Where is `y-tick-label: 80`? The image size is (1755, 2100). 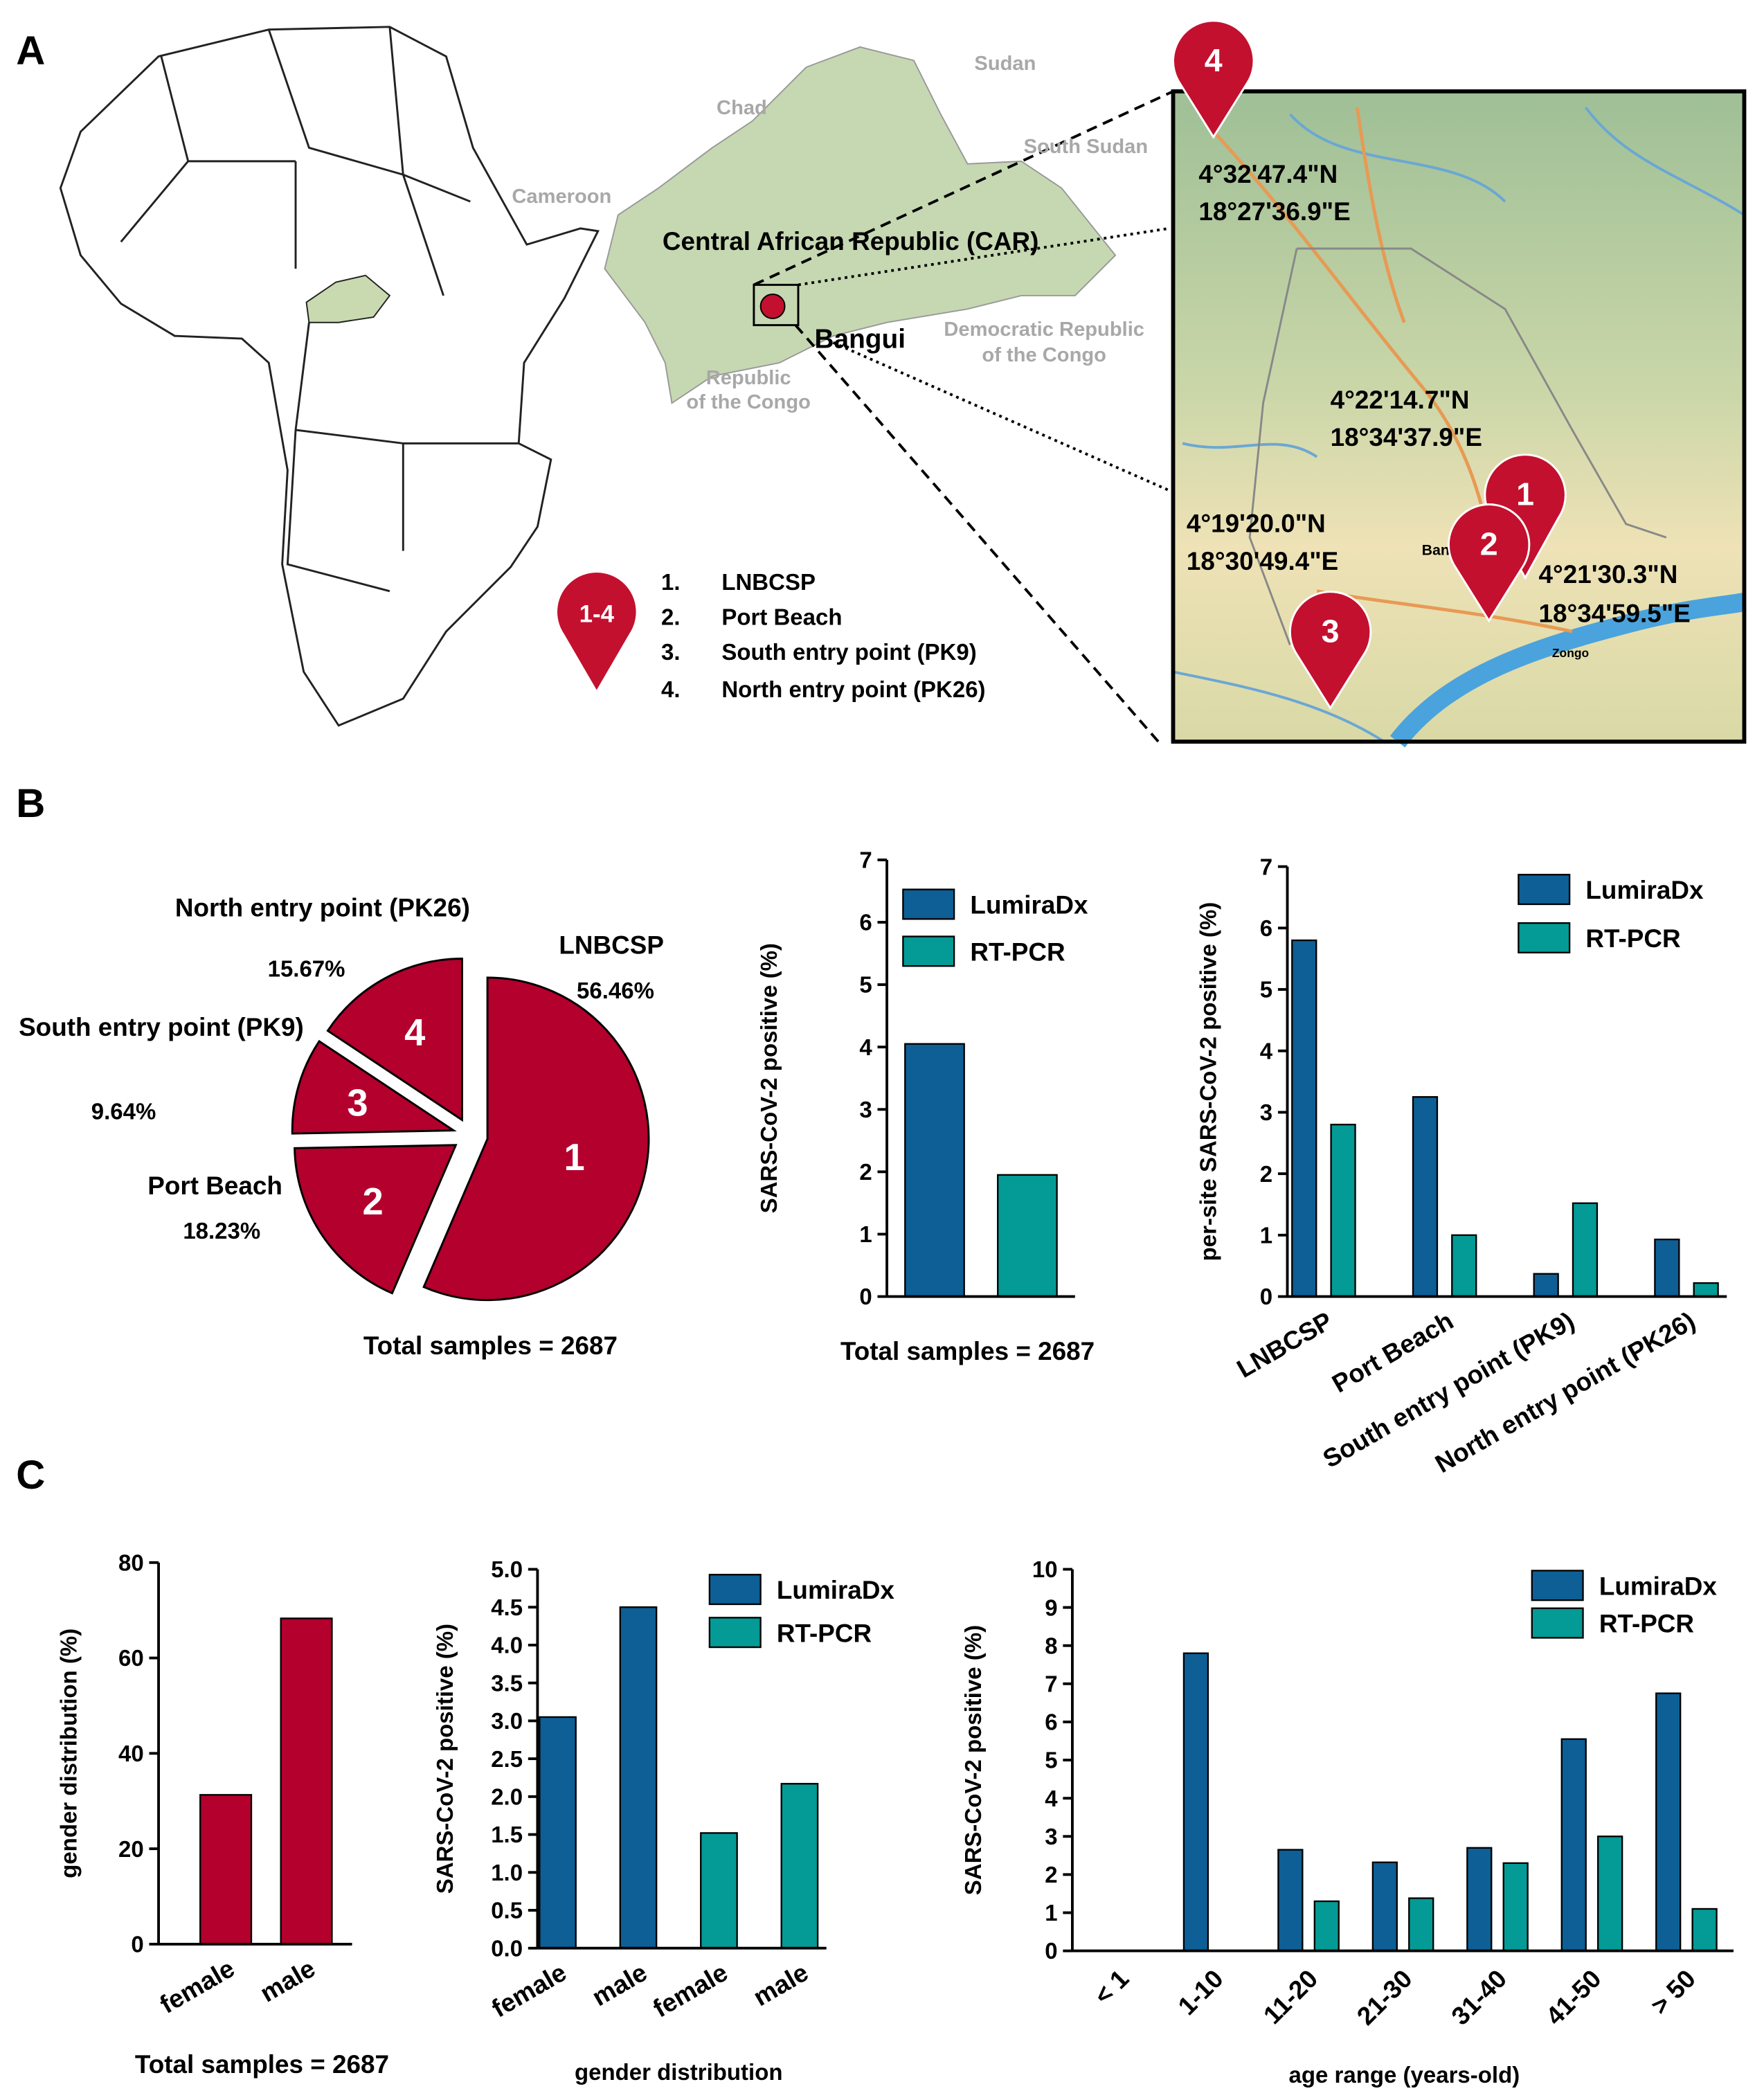
y-tick-label: 80 is located at coordinates (131, 1563).